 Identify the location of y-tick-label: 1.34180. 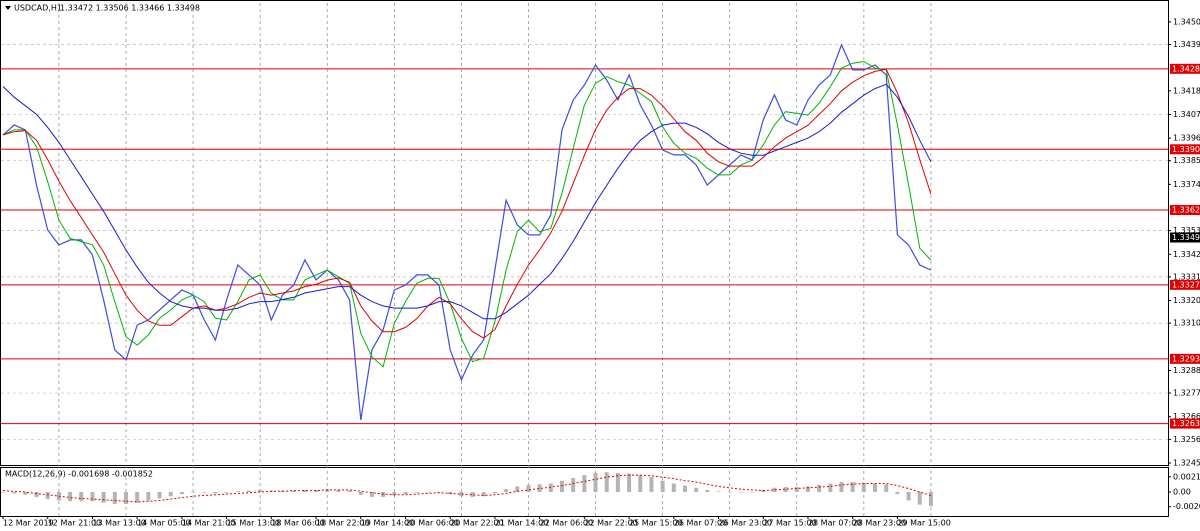
(1186, 90).